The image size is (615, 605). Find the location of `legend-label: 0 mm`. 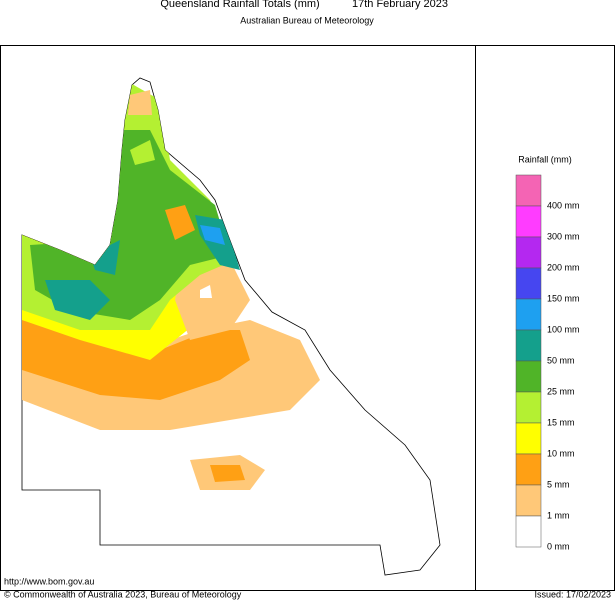

legend-label: 0 mm is located at coordinates (558, 546).